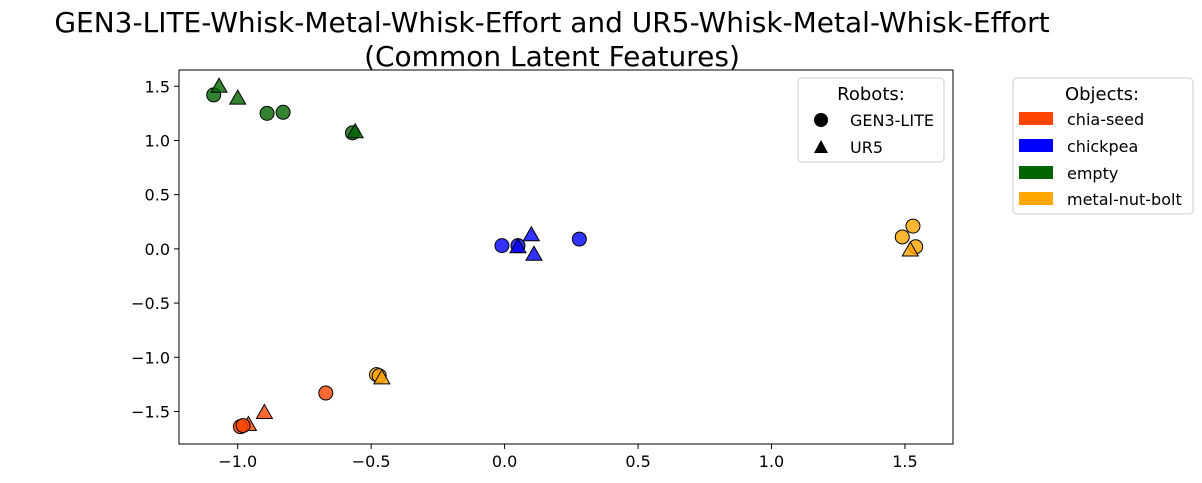 This screenshot has height=483, width=1202. What do you see at coordinates (866, 147) in the screenshot?
I see `robots-legend-label-ur5: UR5` at bounding box center [866, 147].